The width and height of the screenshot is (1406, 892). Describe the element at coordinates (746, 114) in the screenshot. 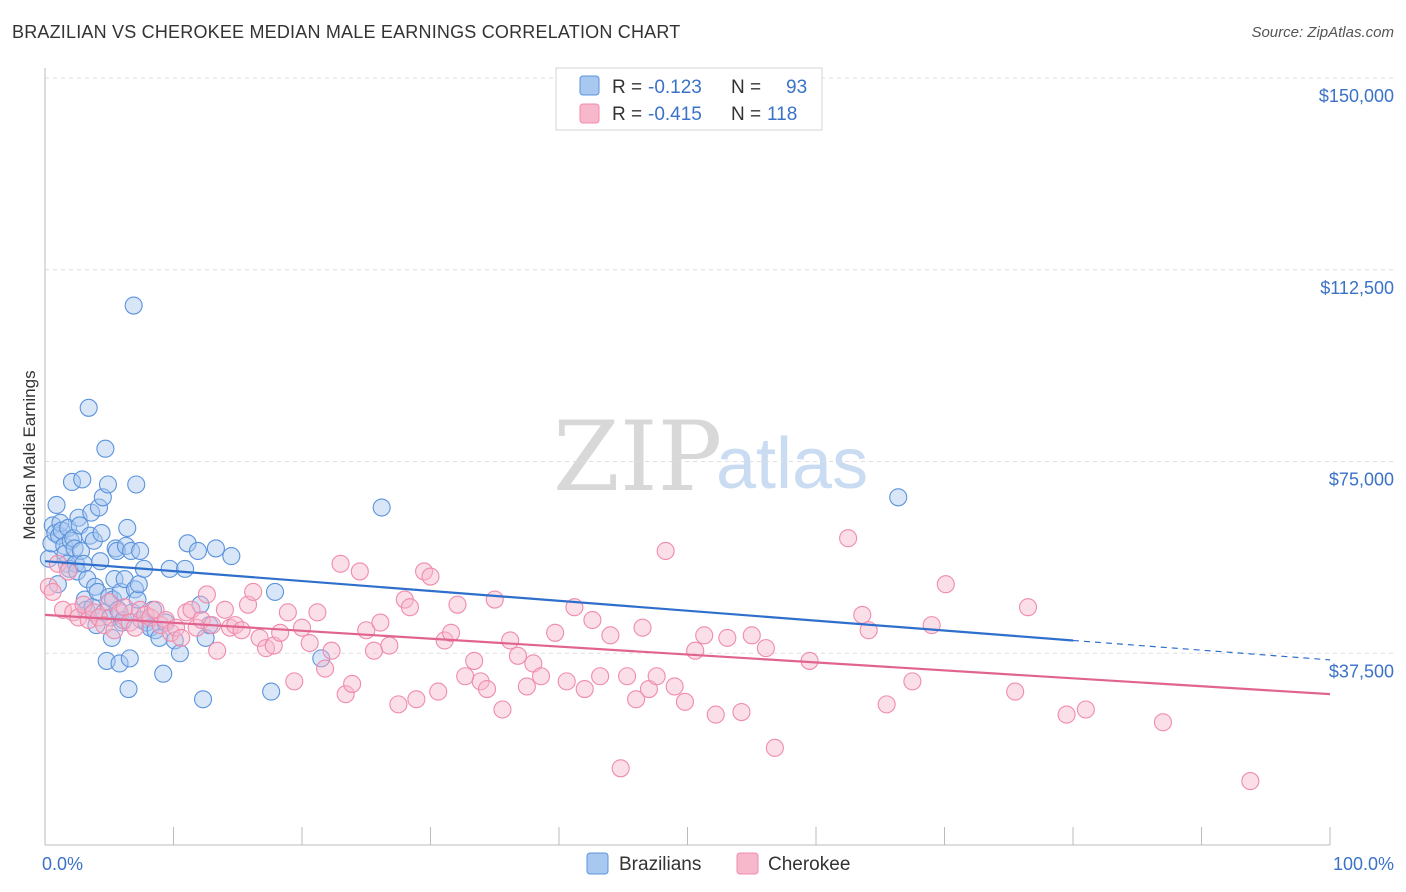

I see `legend-n-label-pink: N =` at that location.